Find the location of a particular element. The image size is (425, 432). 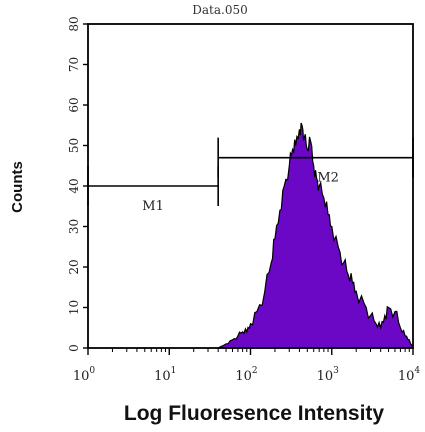

x-axis: 100 101 102 103 104 is located at coordinates (247, 366).